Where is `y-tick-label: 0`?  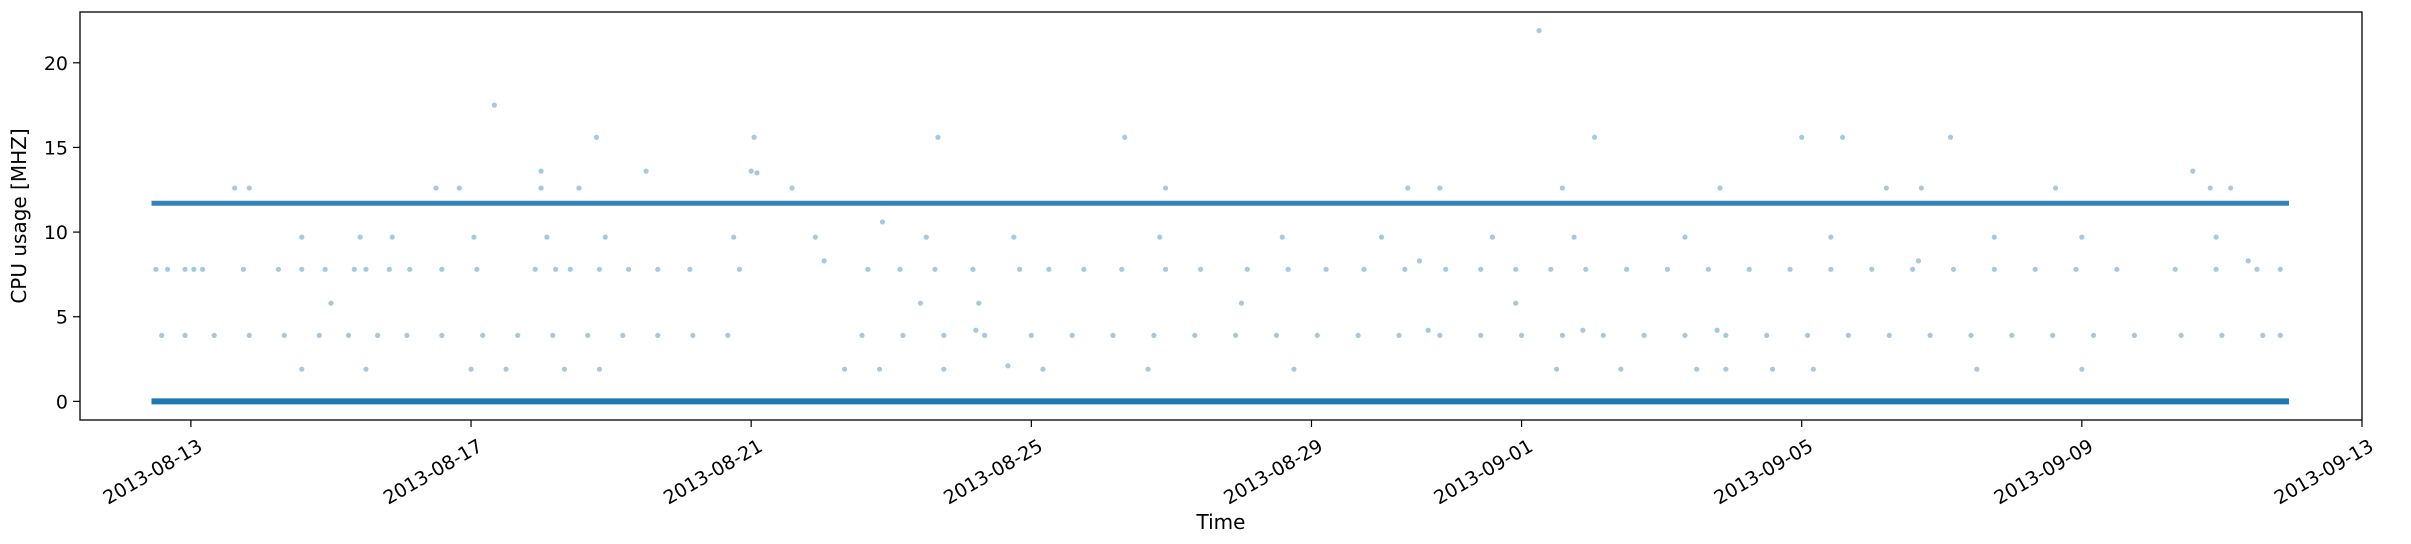
y-tick-label: 0 is located at coordinates (62, 402).